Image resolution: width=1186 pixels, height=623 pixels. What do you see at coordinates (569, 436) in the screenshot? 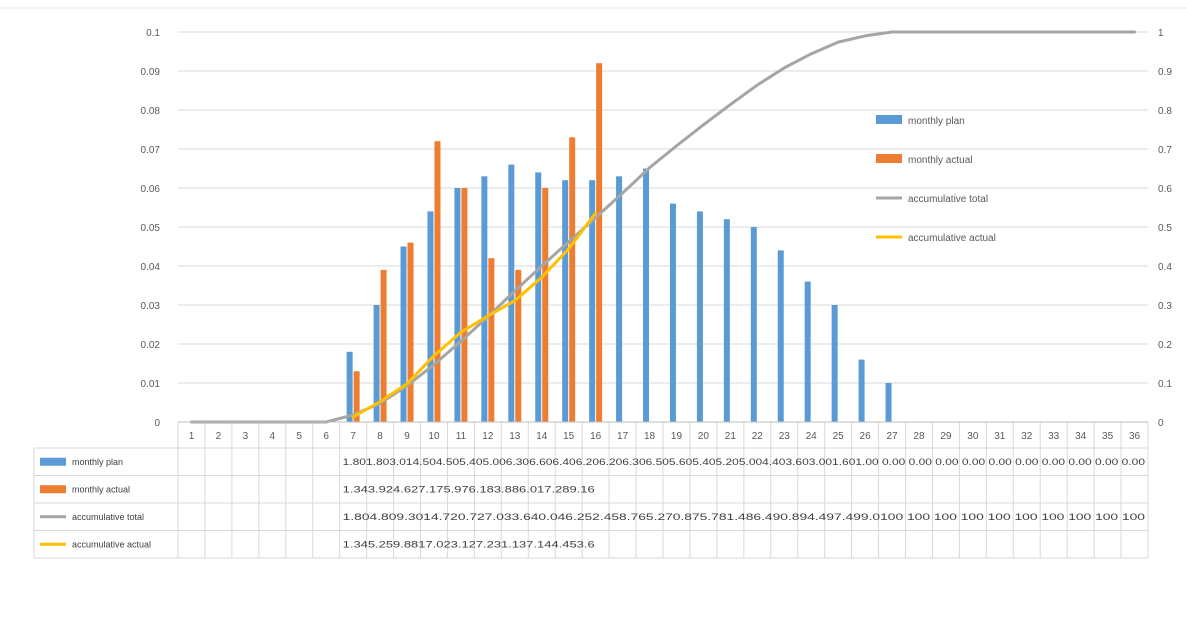
I see `x-tick-label: 15` at bounding box center [569, 436].